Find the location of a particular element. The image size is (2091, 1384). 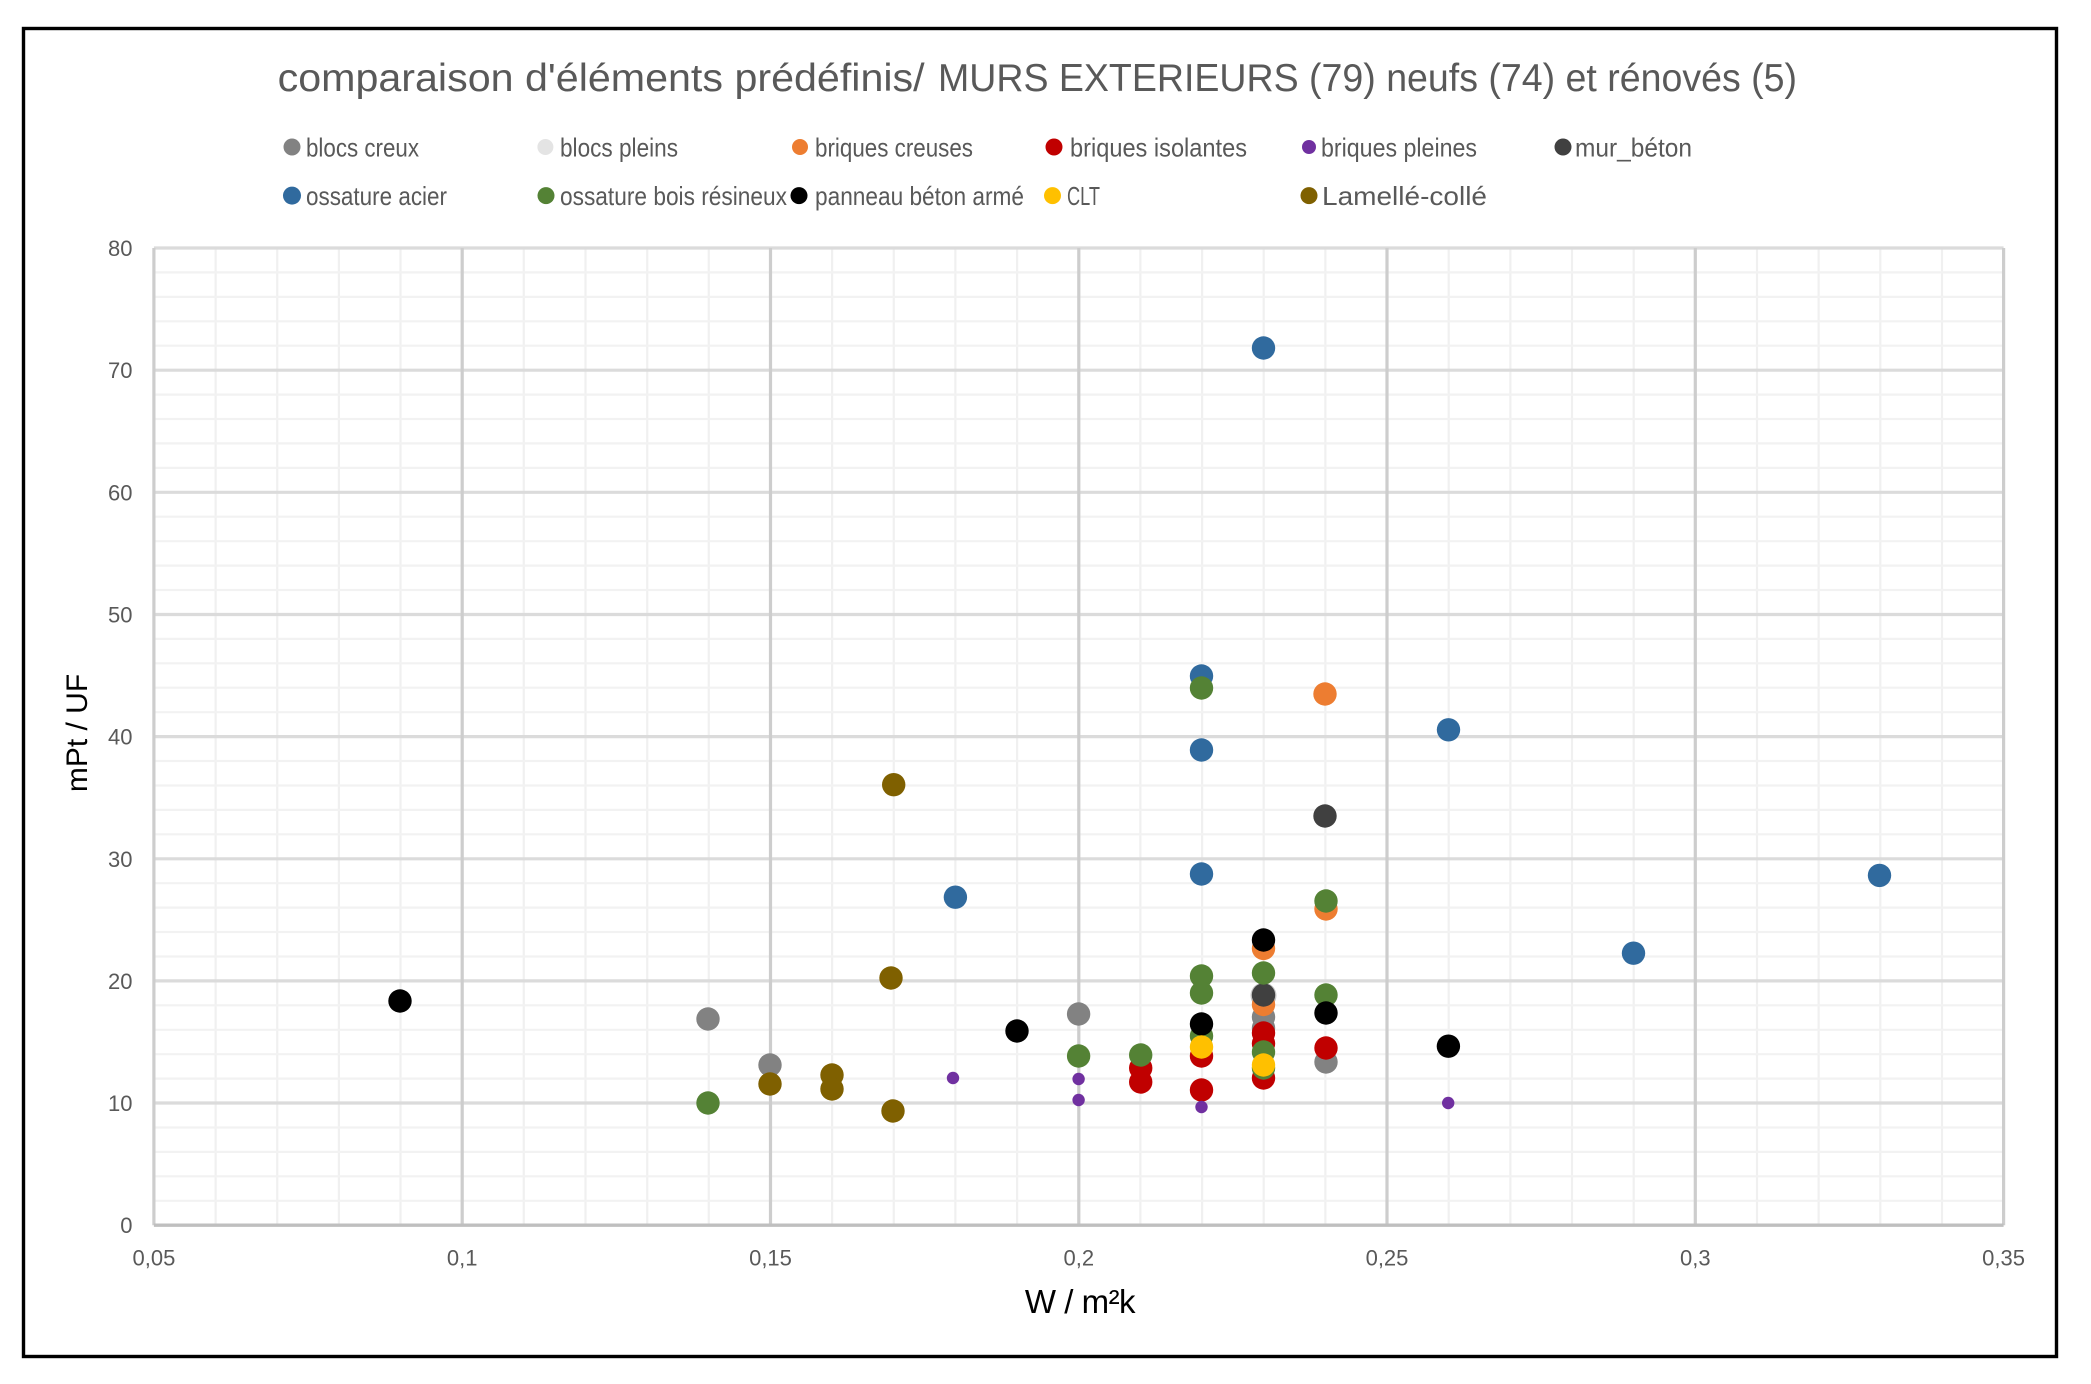

svg-text: mur_béton is located at coordinates (1633, 148).